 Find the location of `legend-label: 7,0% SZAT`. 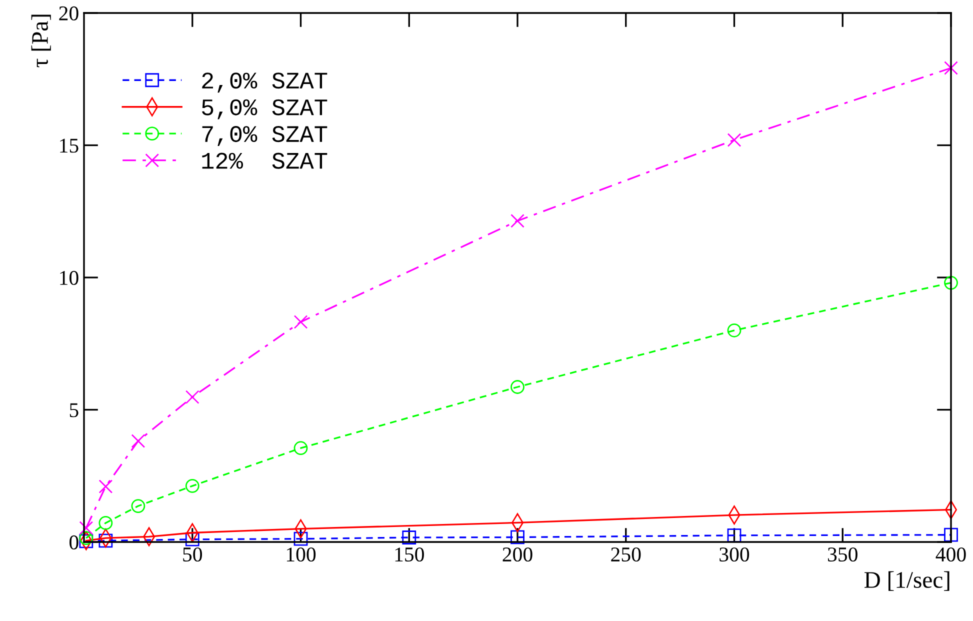

legend-label: 7,0% SZAT is located at coordinates (265, 136).